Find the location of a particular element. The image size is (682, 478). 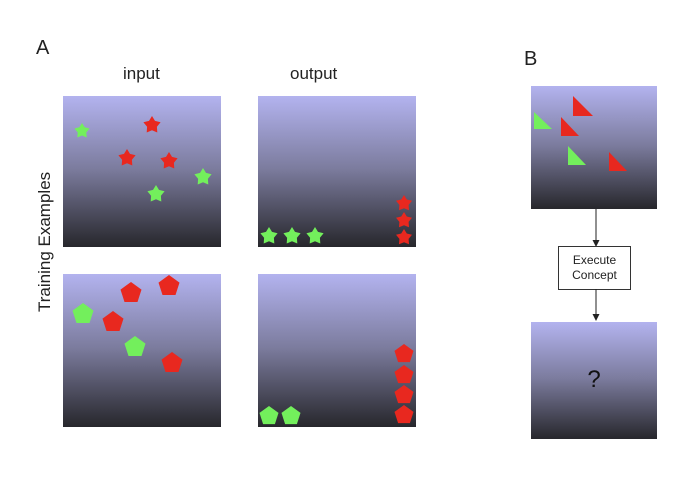

execute-concept-box: Execute Concept is located at coordinates (594, 268).